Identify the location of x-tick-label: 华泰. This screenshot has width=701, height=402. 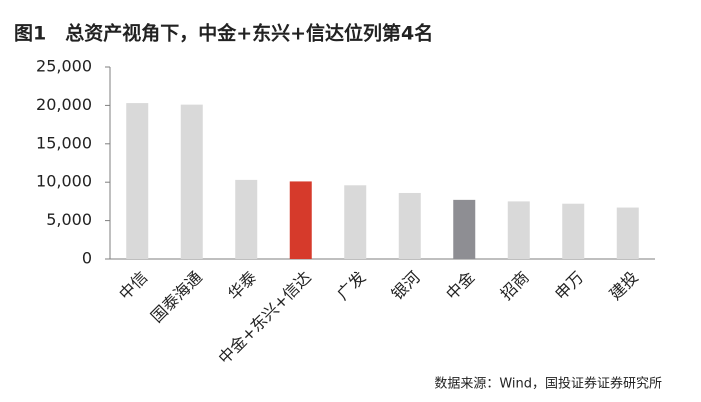
(242, 286).